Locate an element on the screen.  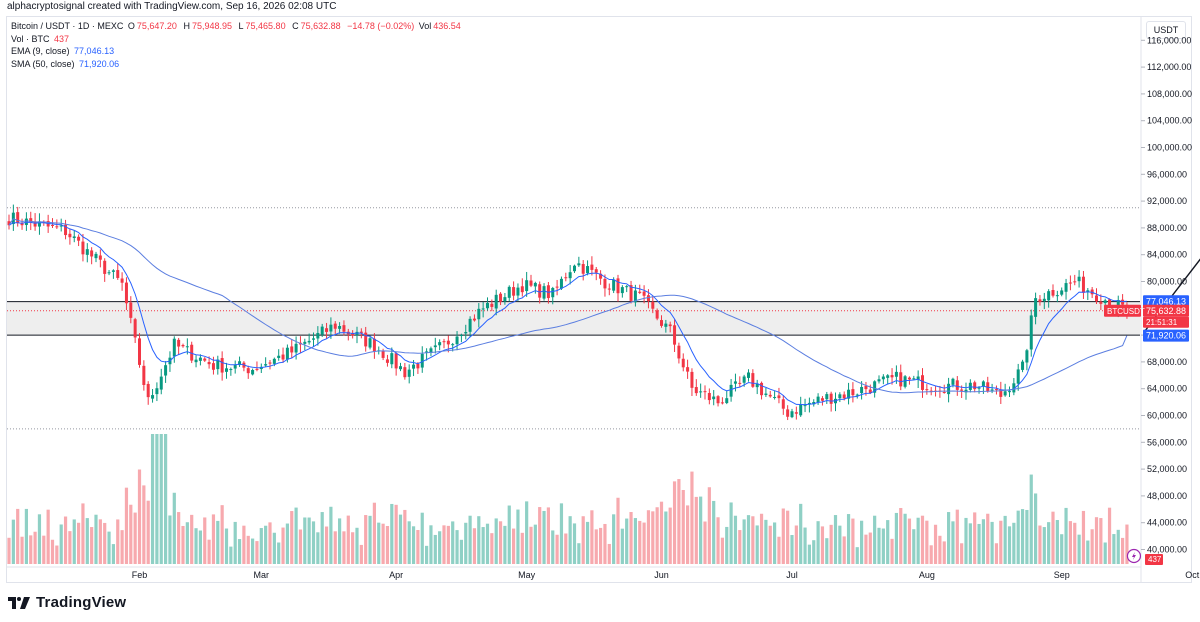
legend-change: −14.78 (−0.02%) is located at coordinates (381, 26).